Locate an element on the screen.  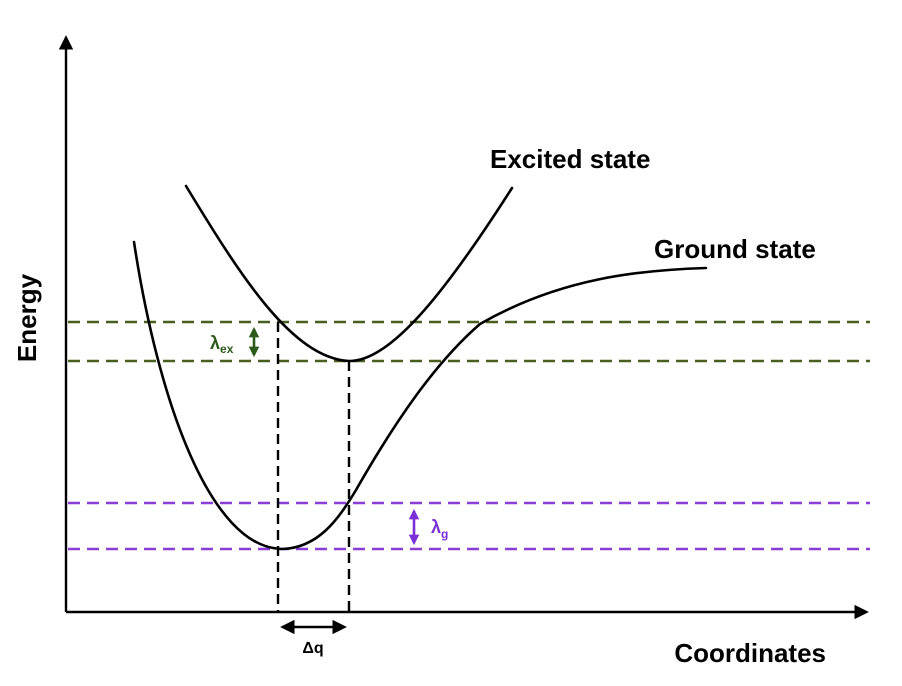
lambda-g-symbol: λ is located at coordinates (436, 527).